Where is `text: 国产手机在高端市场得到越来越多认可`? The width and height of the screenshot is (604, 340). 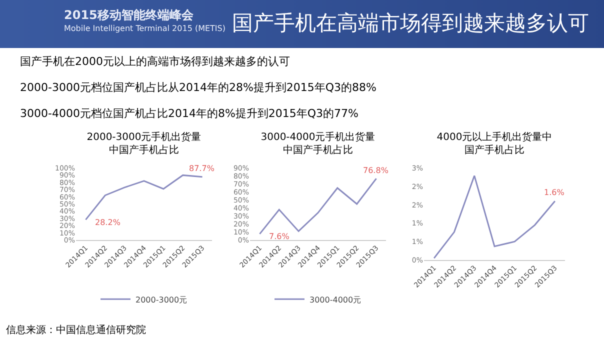 text: 国产手机在高端市场得到越来越多认可 is located at coordinates (410, 23).